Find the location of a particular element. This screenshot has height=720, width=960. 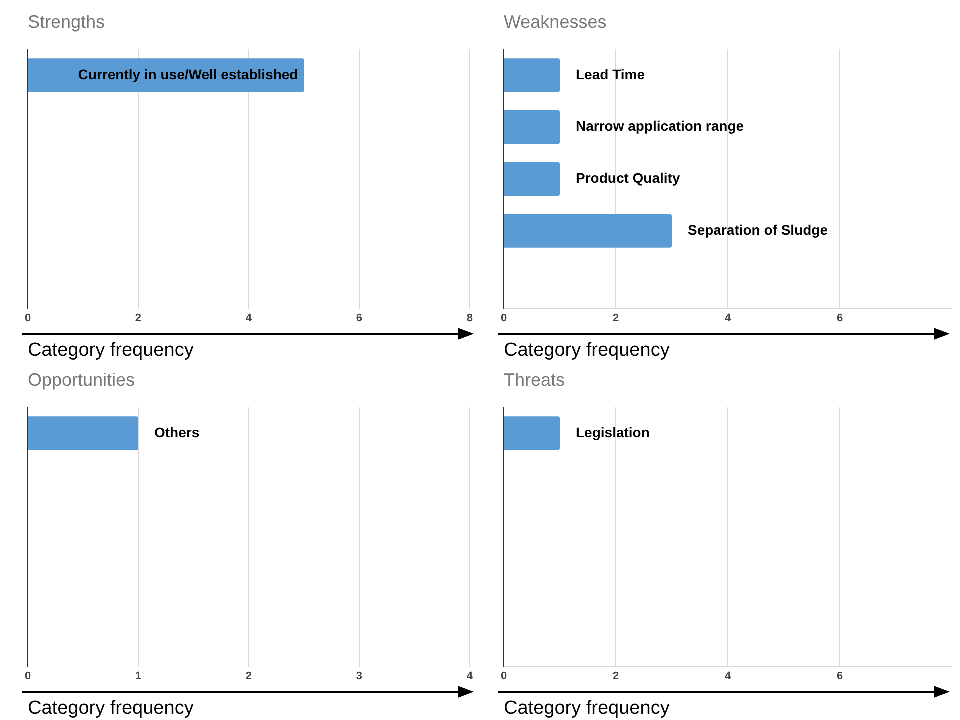

chart-title: Opportunities is located at coordinates (82, 380).